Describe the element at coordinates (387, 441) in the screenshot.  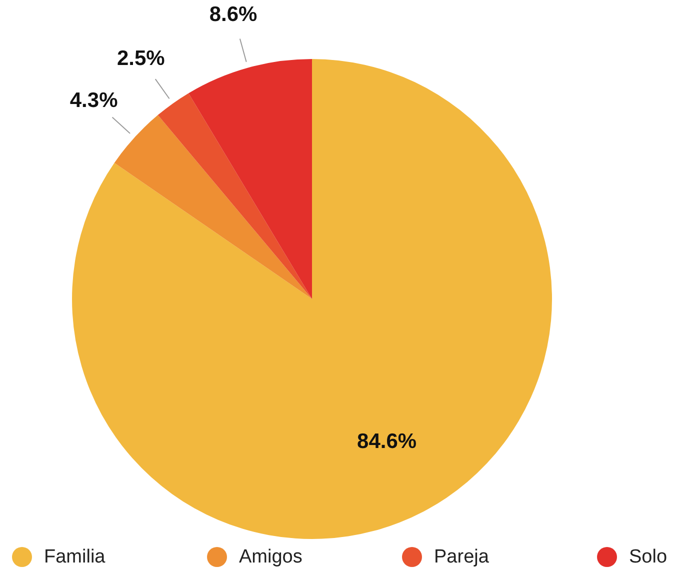
I see `data-label: 84.6%` at that location.